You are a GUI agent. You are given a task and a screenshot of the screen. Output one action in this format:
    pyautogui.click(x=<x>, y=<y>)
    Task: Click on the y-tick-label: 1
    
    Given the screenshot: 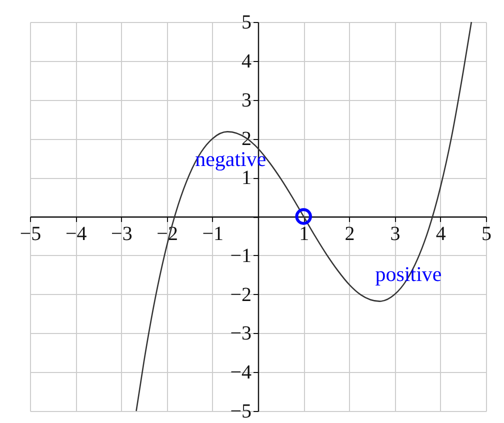 What is the action you would take?
    pyautogui.click(x=247, y=178)
    